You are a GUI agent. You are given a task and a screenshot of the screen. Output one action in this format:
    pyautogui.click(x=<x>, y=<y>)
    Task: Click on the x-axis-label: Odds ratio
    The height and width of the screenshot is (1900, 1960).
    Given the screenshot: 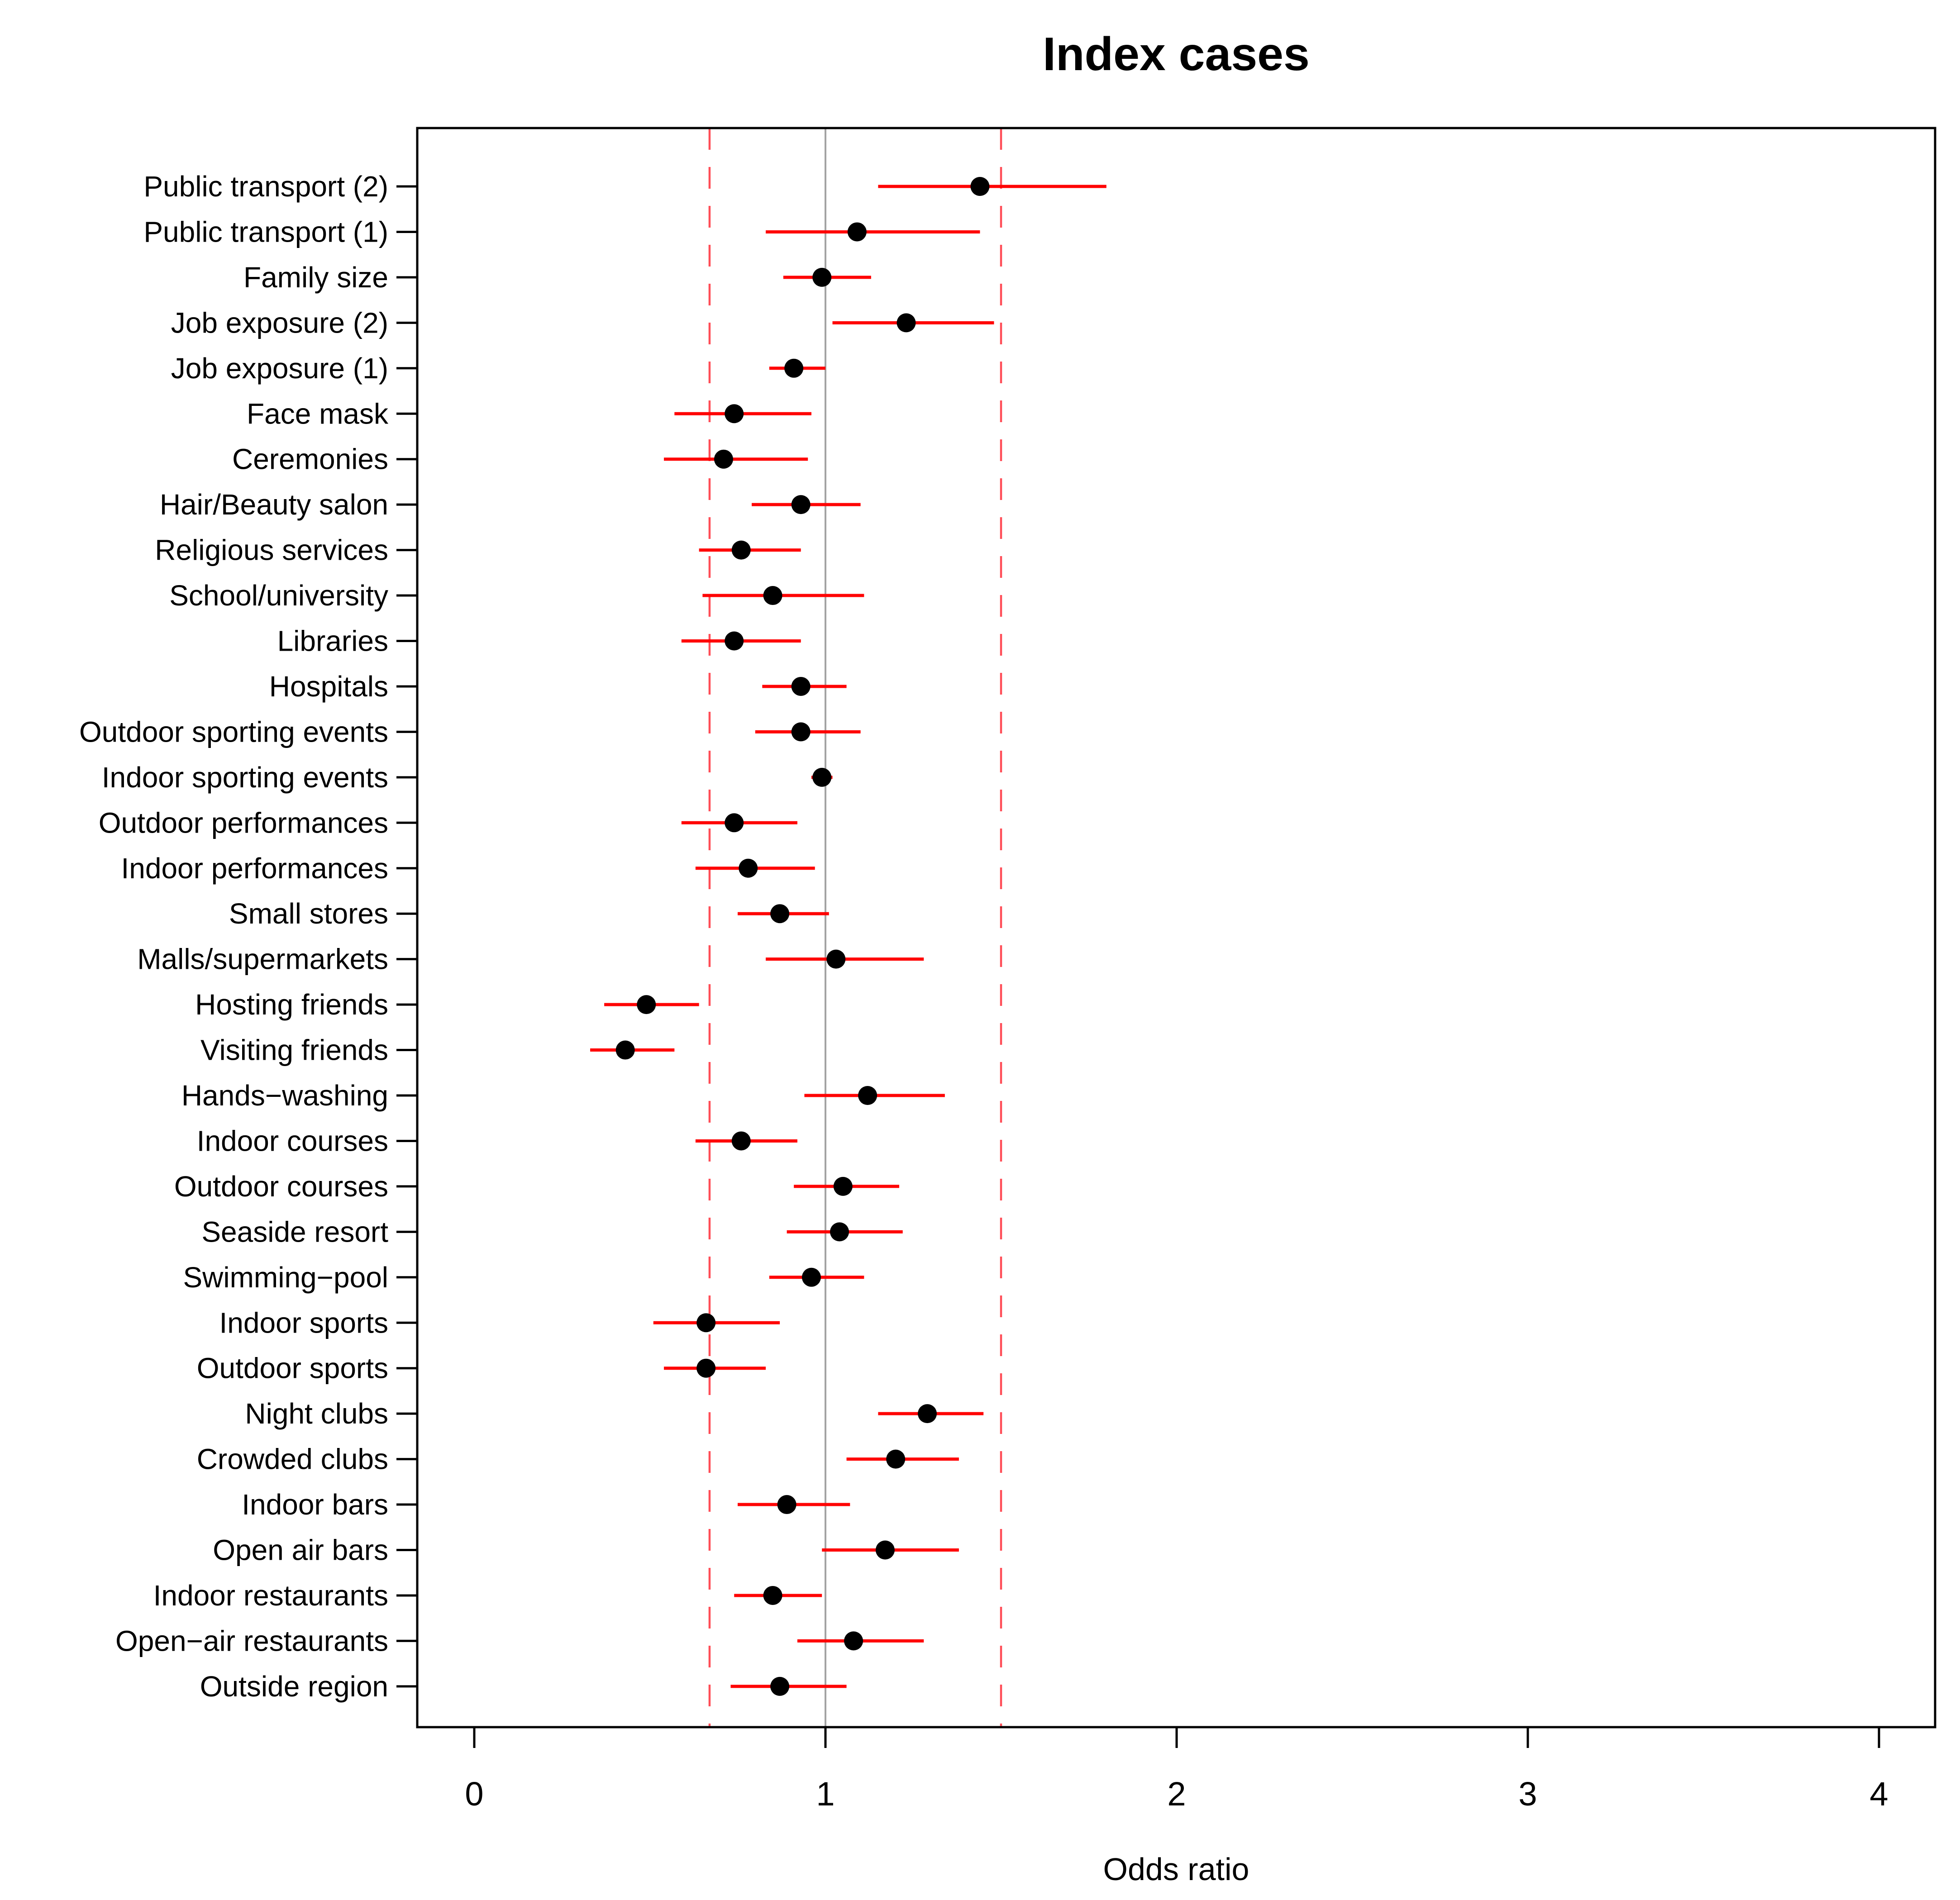 What is the action you would take?
    pyautogui.click(x=1176, y=1870)
    